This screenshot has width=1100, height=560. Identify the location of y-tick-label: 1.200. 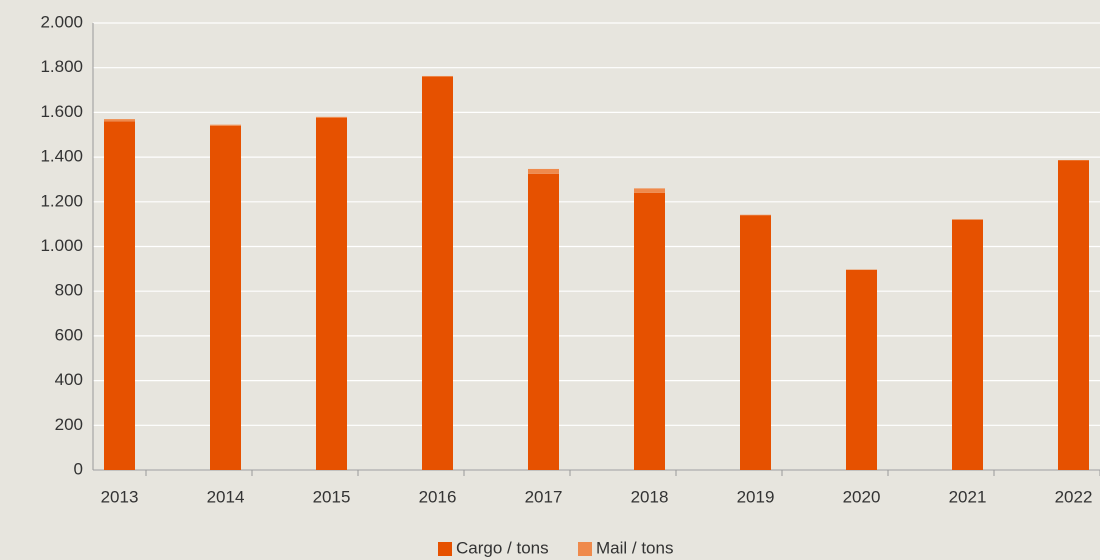
(61, 200).